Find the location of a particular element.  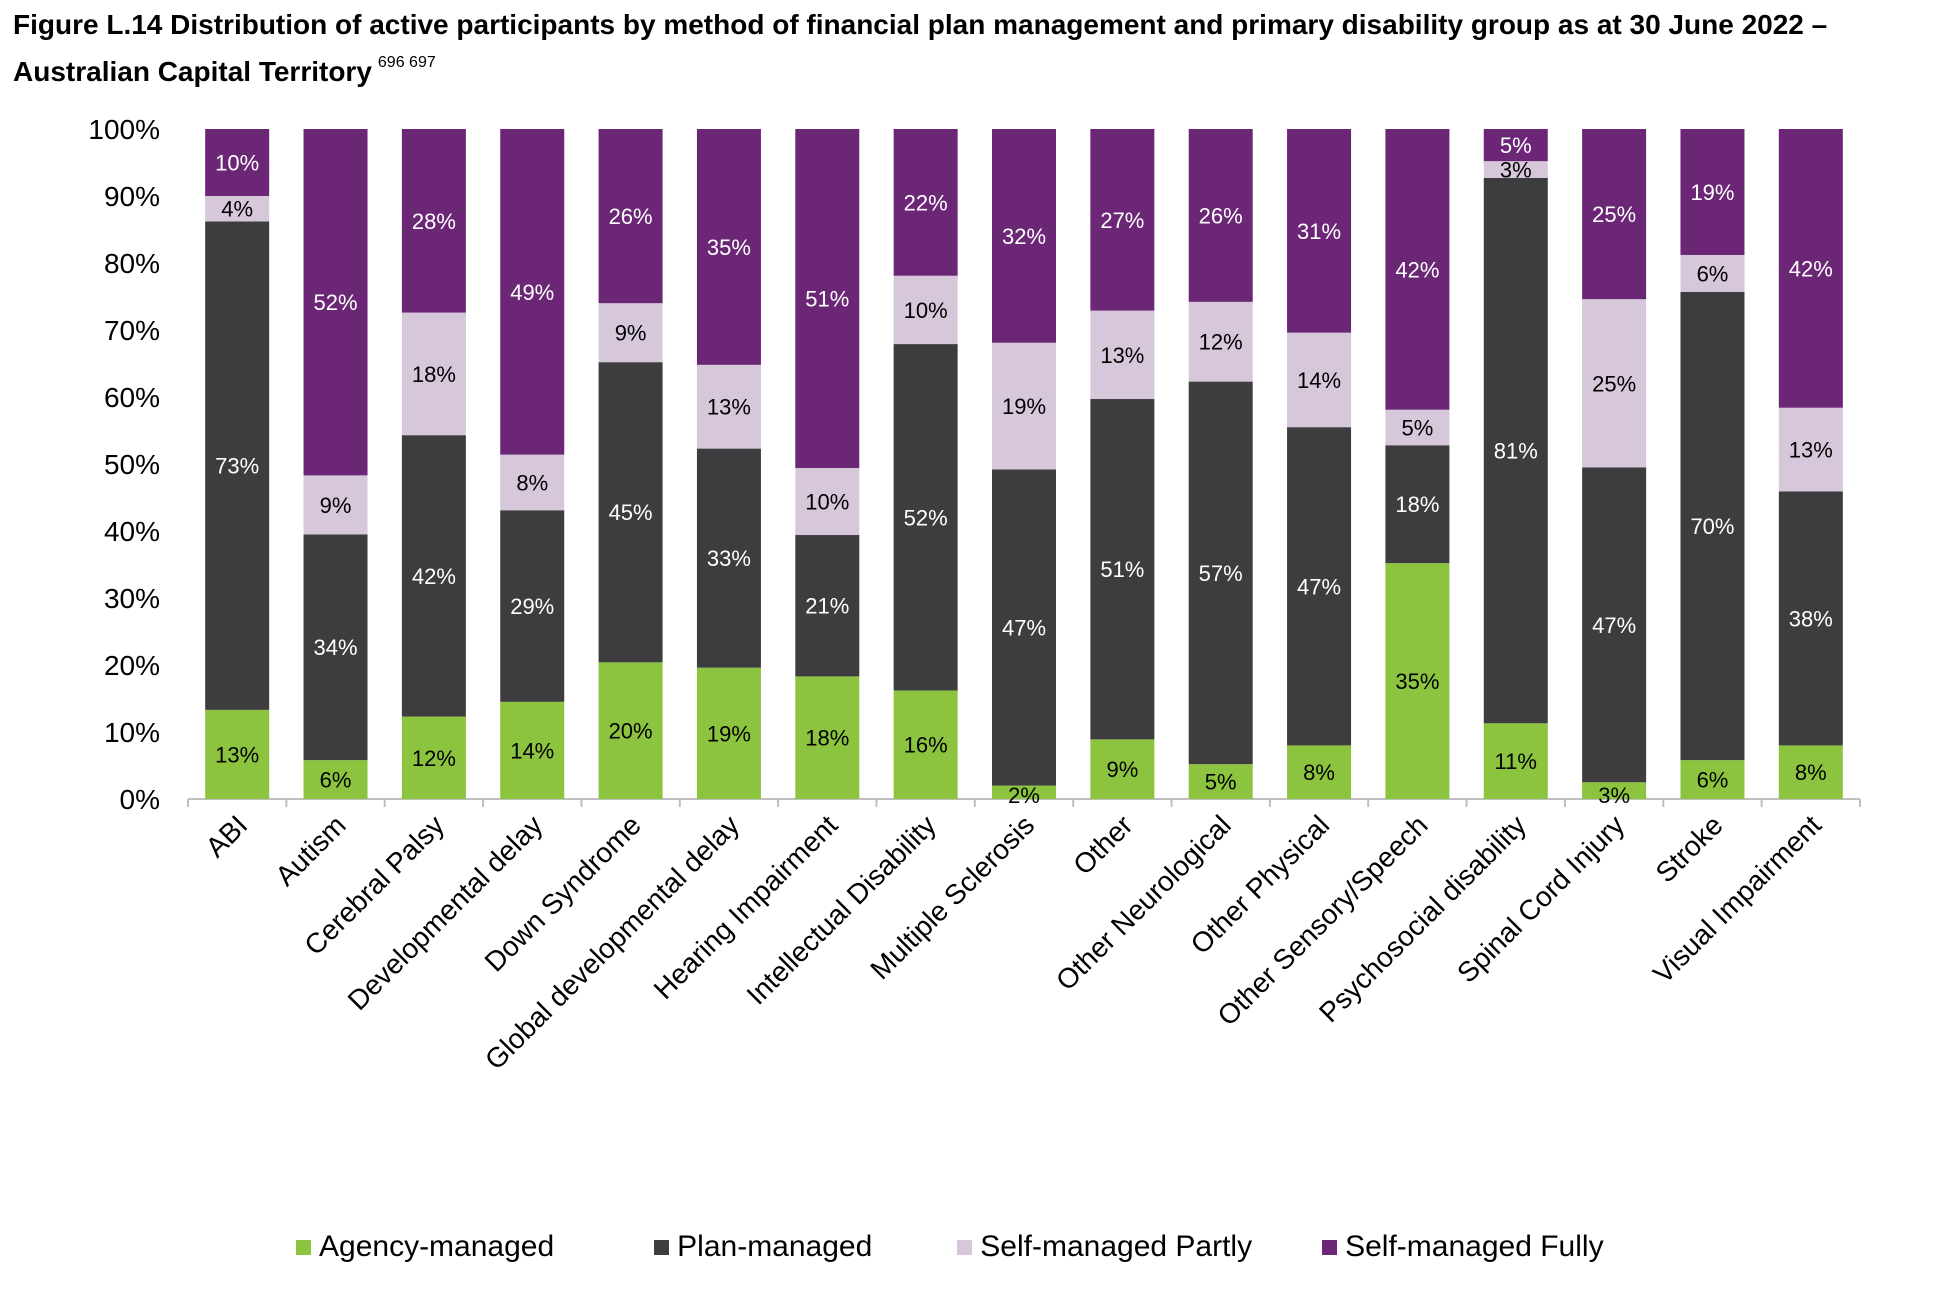

data-label: 16% is located at coordinates (926, 745).